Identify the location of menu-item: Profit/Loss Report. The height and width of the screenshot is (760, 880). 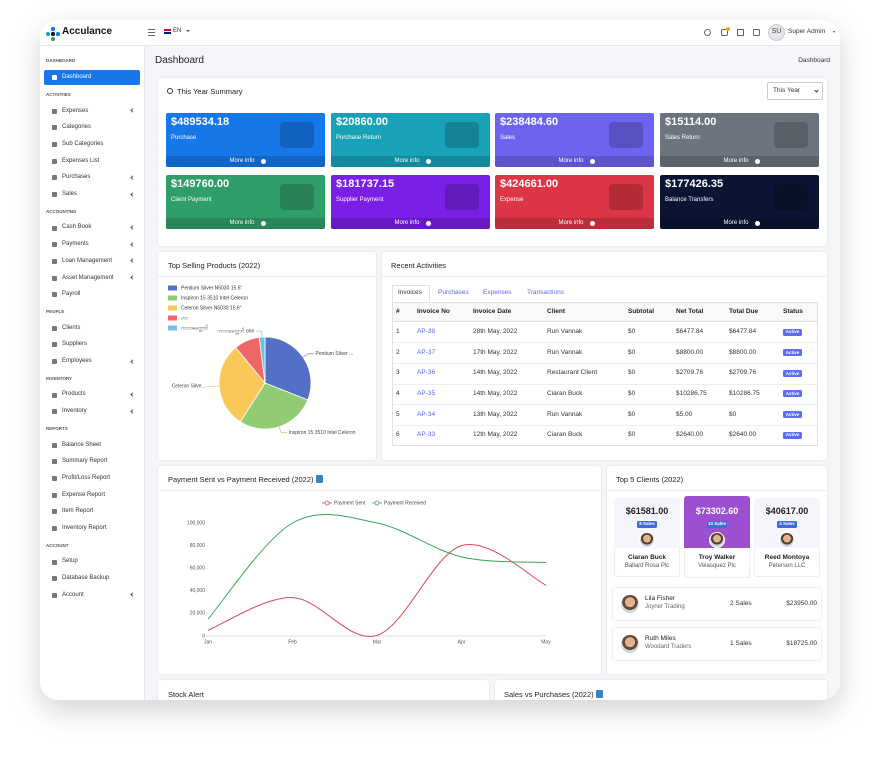
(86, 477).